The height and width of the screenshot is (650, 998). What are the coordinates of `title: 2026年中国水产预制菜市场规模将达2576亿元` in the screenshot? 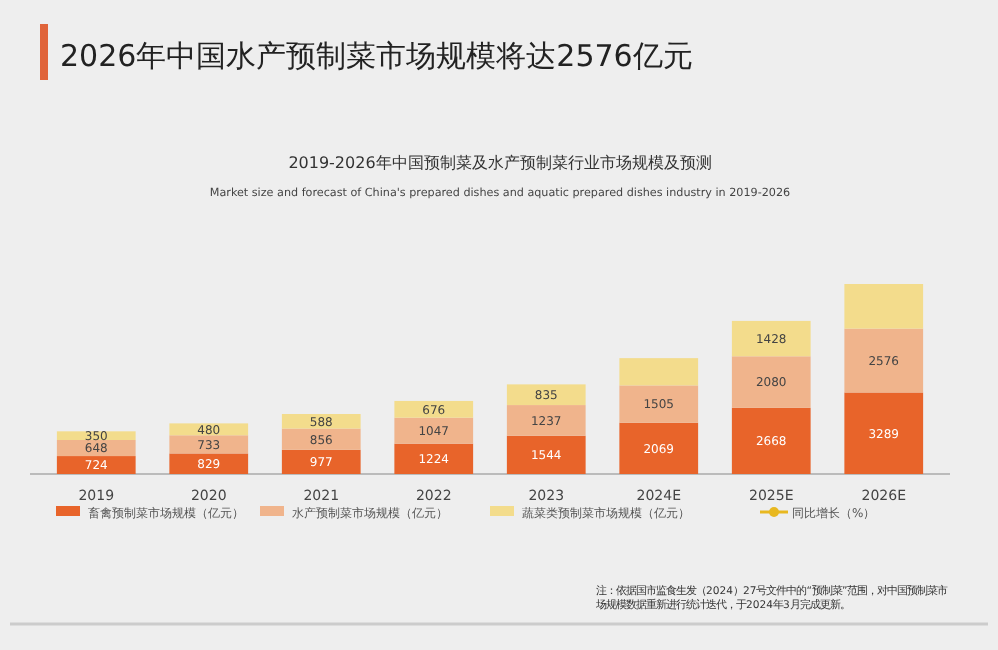 It's located at (376, 56).